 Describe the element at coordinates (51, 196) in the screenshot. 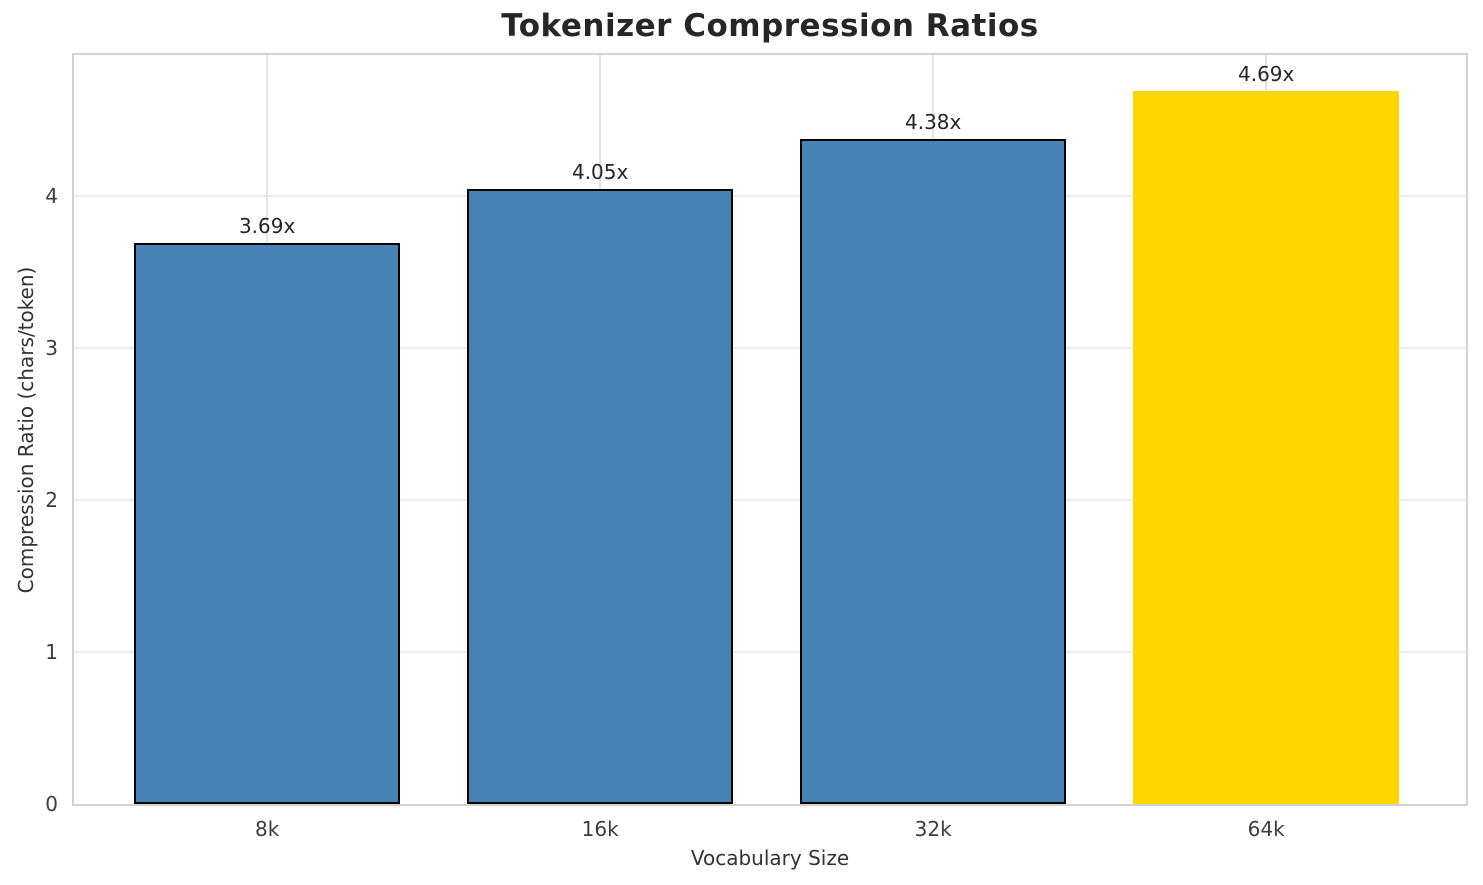

I see `y-tick-label: 4` at that location.